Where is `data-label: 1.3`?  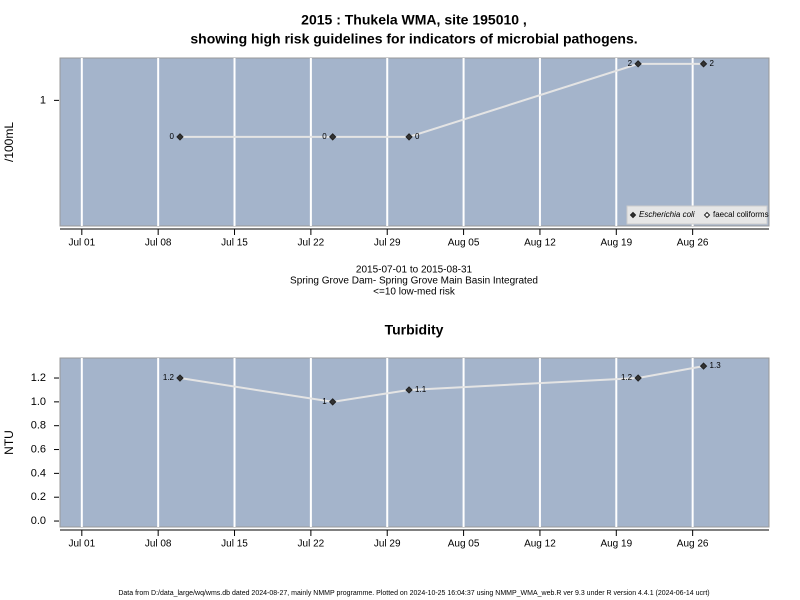
data-label: 1.3 is located at coordinates (716, 365).